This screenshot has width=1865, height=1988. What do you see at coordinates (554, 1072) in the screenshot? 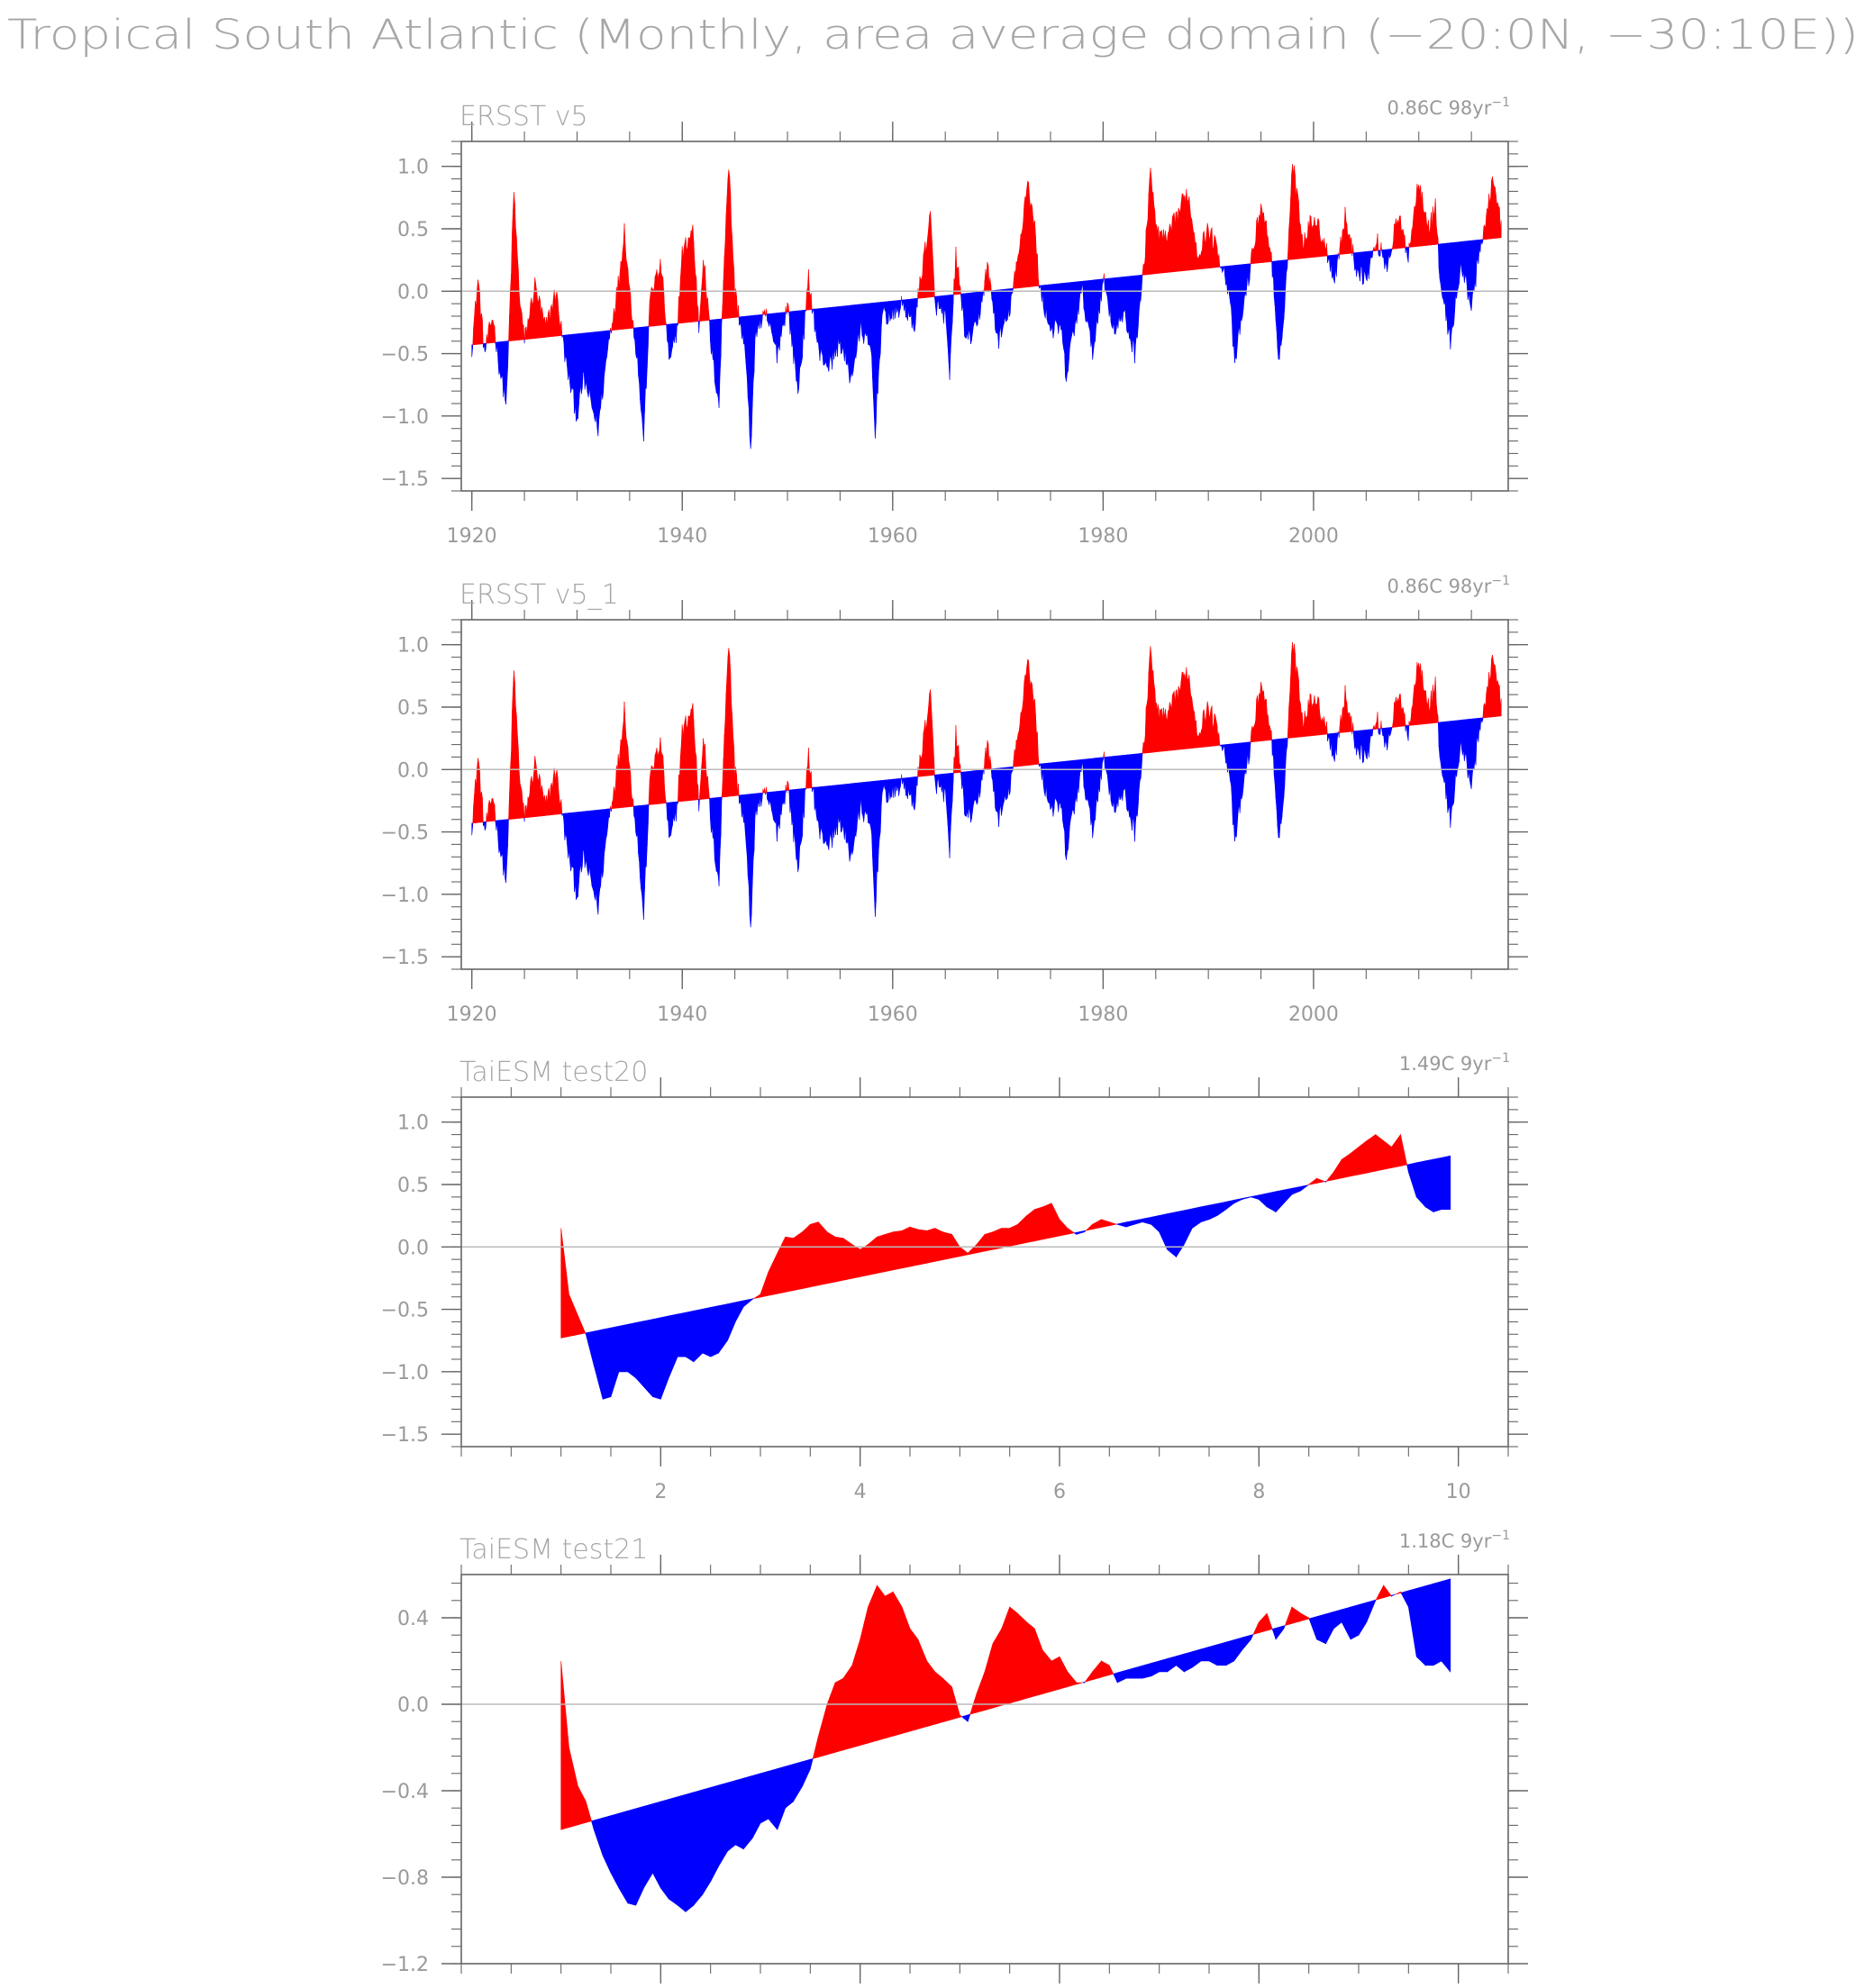
I see `panel-subtitle: TaiESM test20` at bounding box center [554, 1072].